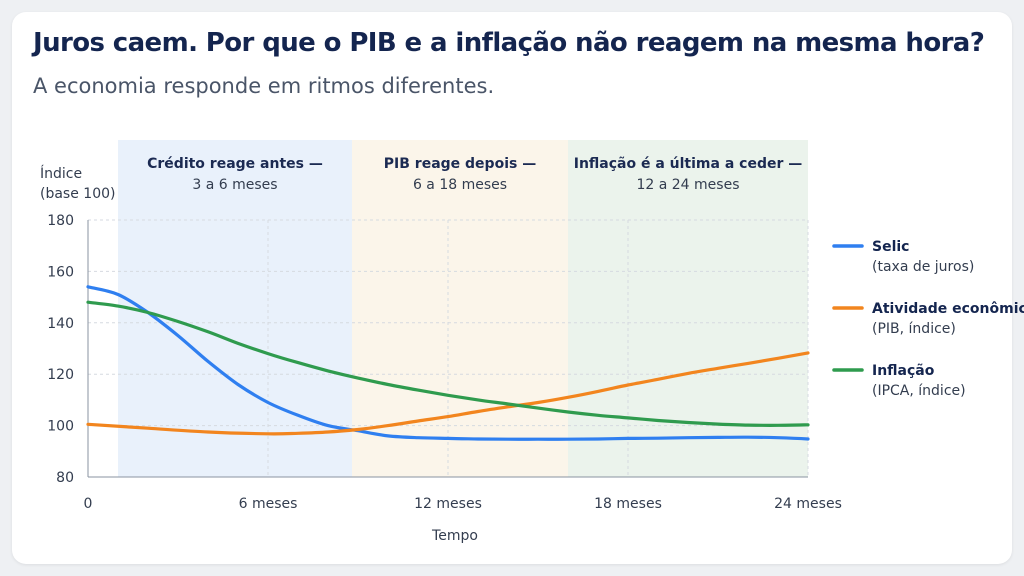 The width and height of the screenshot is (1024, 576). What do you see at coordinates (688, 164) in the screenshot?
I see `phase-band-title-3: Inflação é a última a ceder —` at bounding box center [688, 164].